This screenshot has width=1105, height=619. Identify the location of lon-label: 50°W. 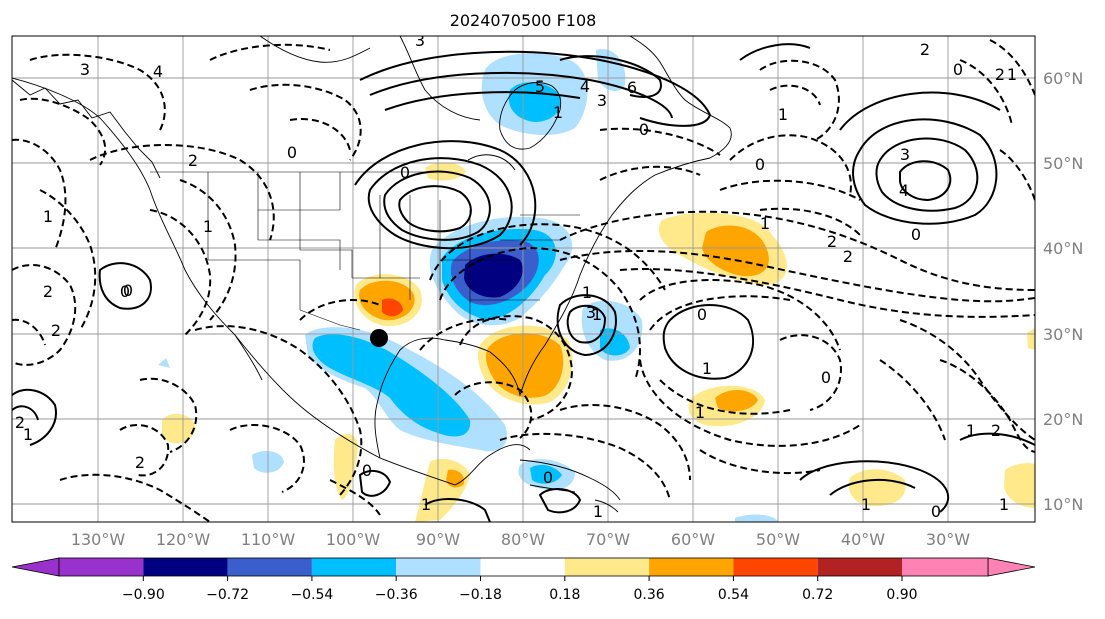
(778, 539).